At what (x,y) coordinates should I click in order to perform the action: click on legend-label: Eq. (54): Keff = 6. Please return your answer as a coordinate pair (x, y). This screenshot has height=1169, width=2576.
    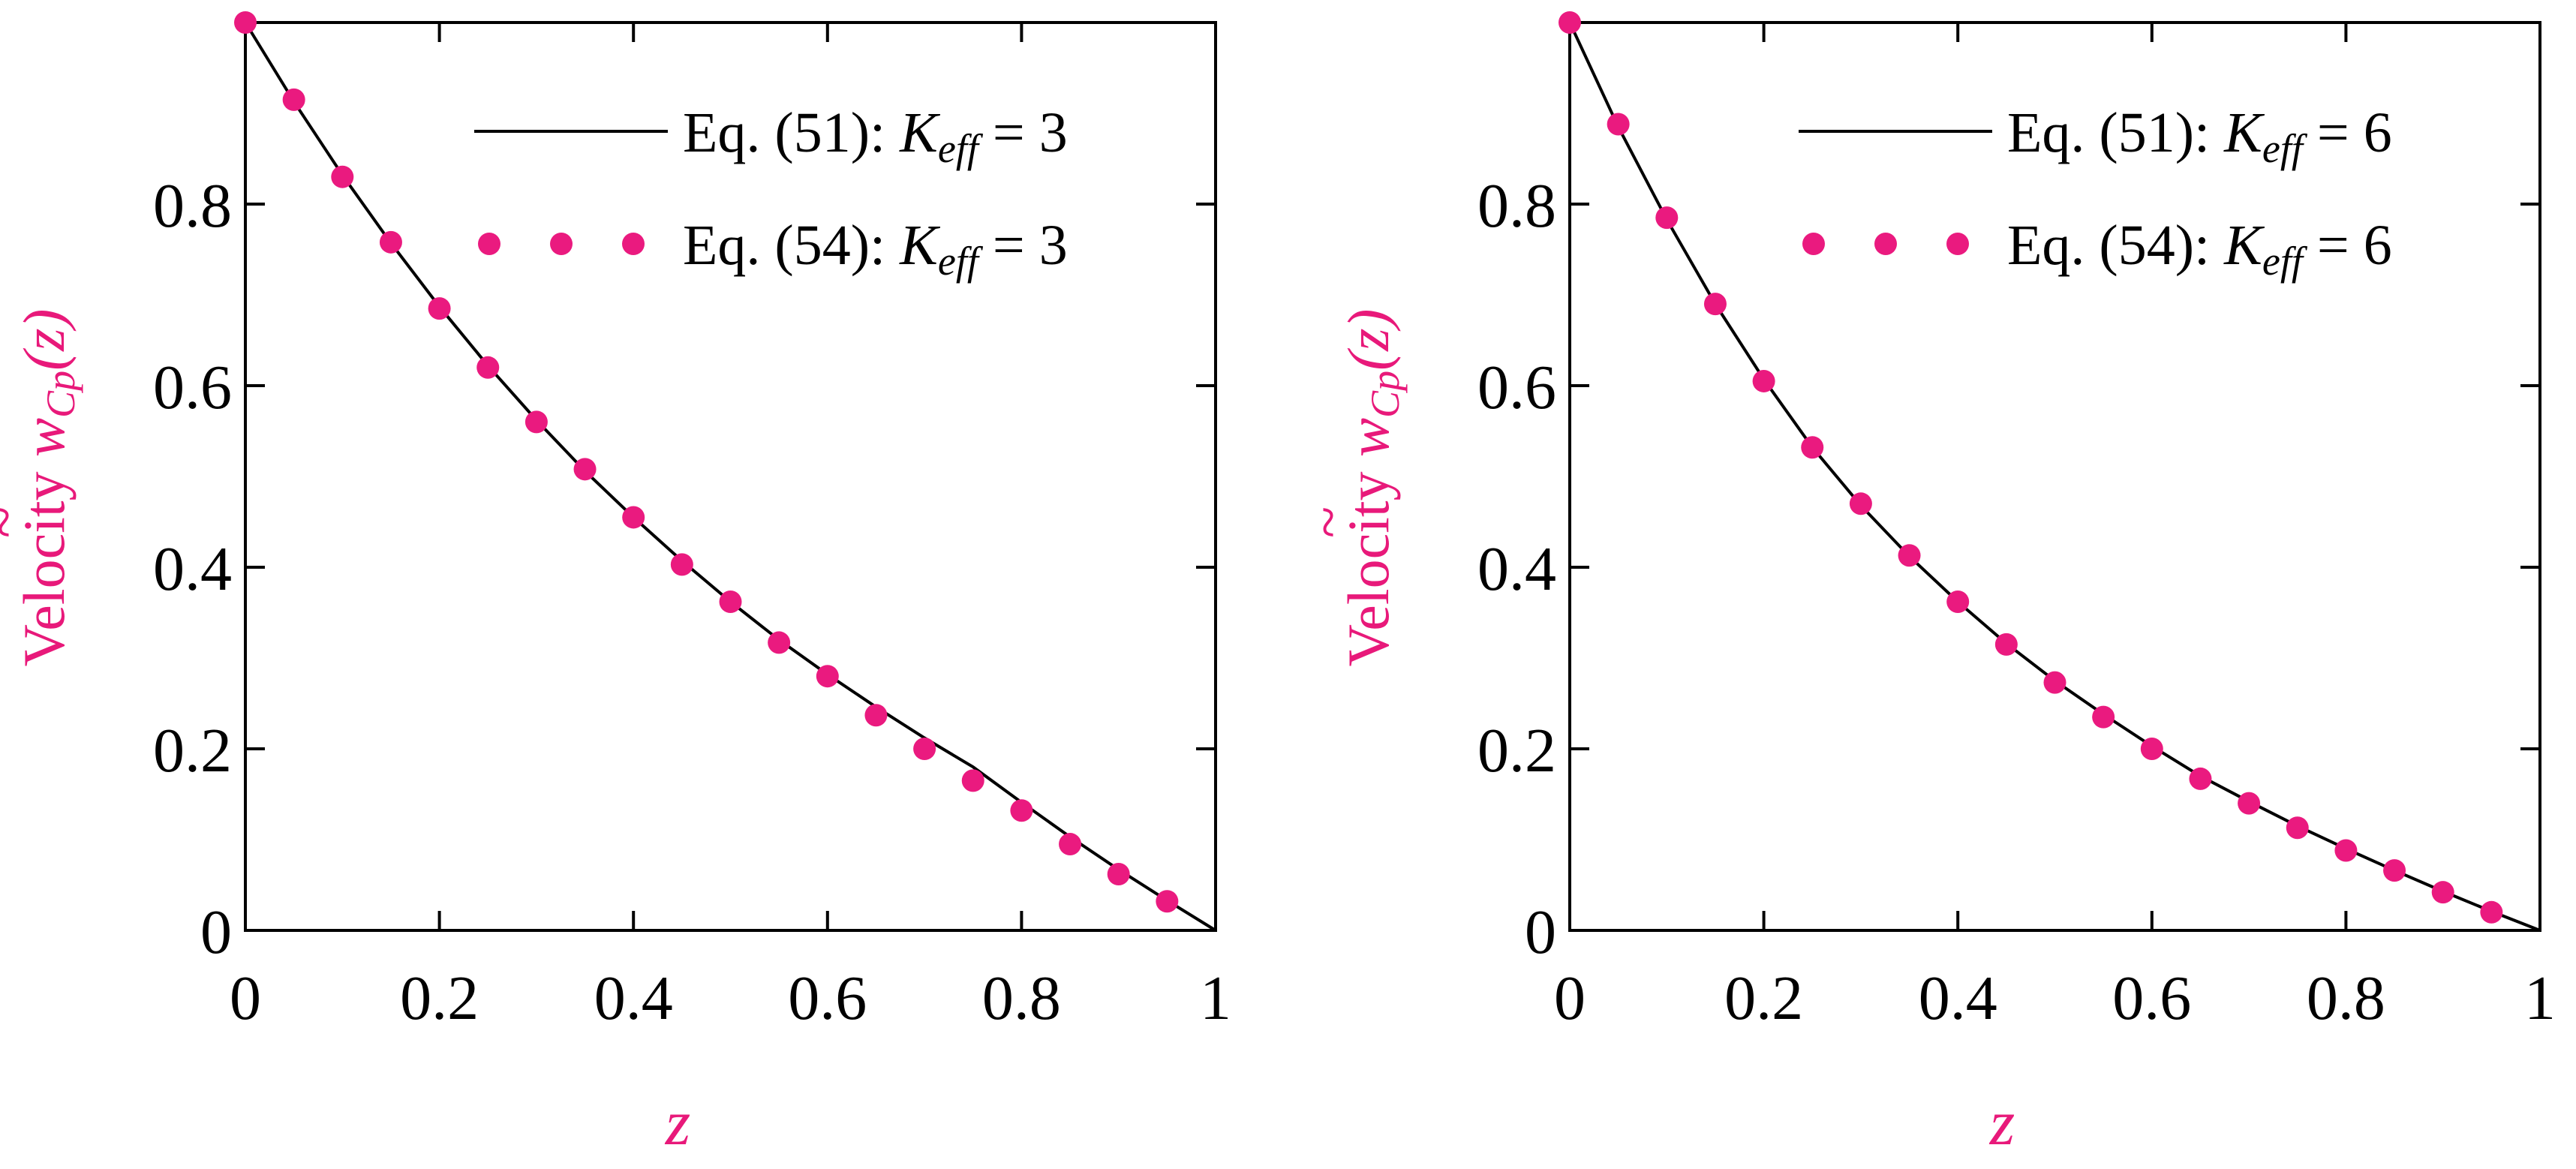
    Looking at the image, I should click on (2199, 249).